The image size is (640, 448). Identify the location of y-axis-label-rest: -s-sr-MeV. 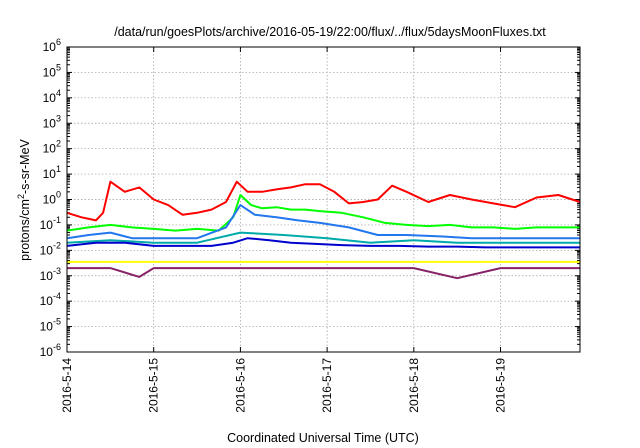
(25, 166).